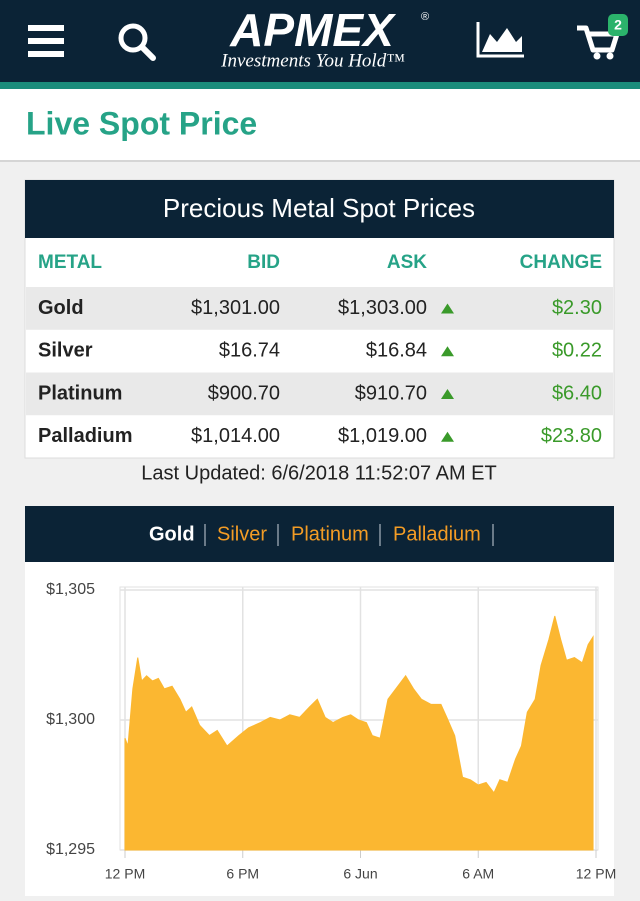 The image size is (640, 901). What do you see at coordinates (235, 308) in the screenshot?
I see `price-cell: $1,301.00` at bounding box center [235, 308].